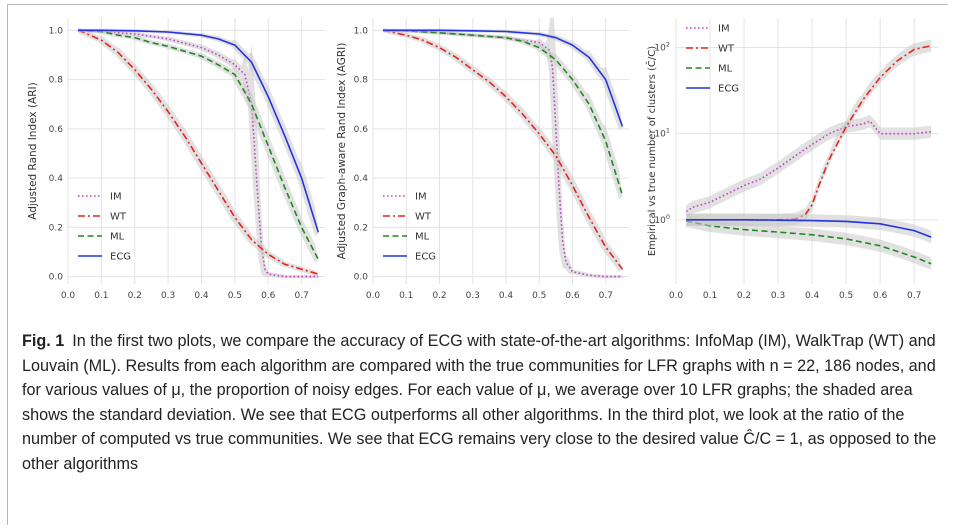  I want to click on y-tick-label: 10², so click(662, 47).